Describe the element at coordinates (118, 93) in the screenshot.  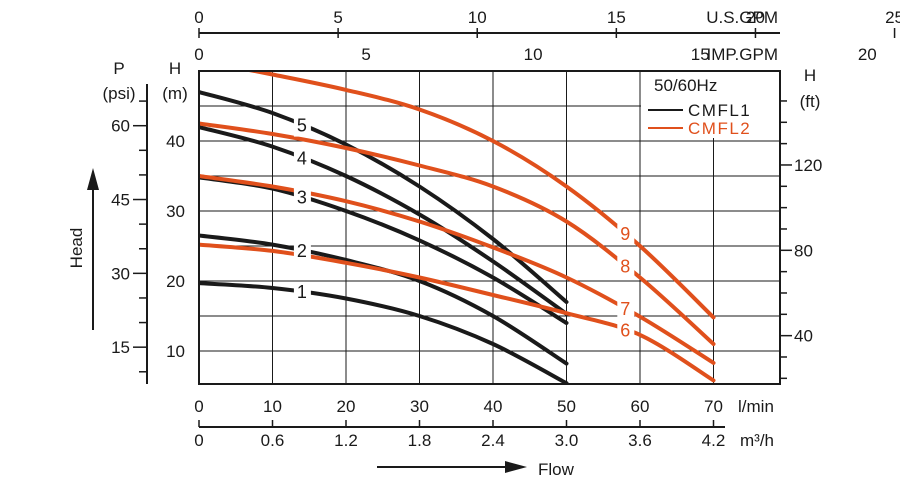
I see `psi-unit-label: (psi)` at that location.